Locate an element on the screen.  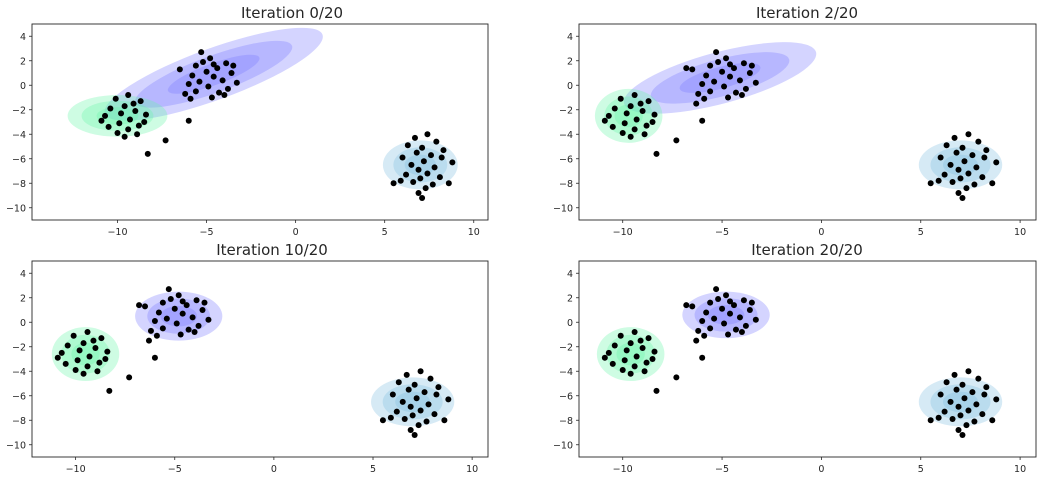
y-tick-label: 2 is located at coordinates (23, 298).